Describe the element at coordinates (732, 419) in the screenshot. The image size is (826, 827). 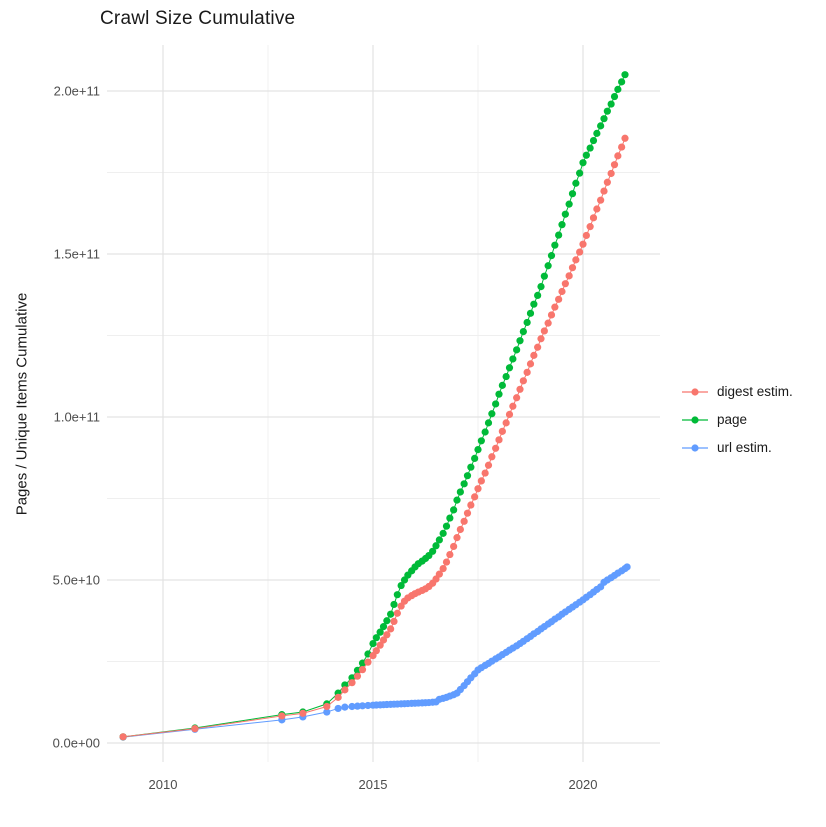
I see `legend-label: page` at that location.